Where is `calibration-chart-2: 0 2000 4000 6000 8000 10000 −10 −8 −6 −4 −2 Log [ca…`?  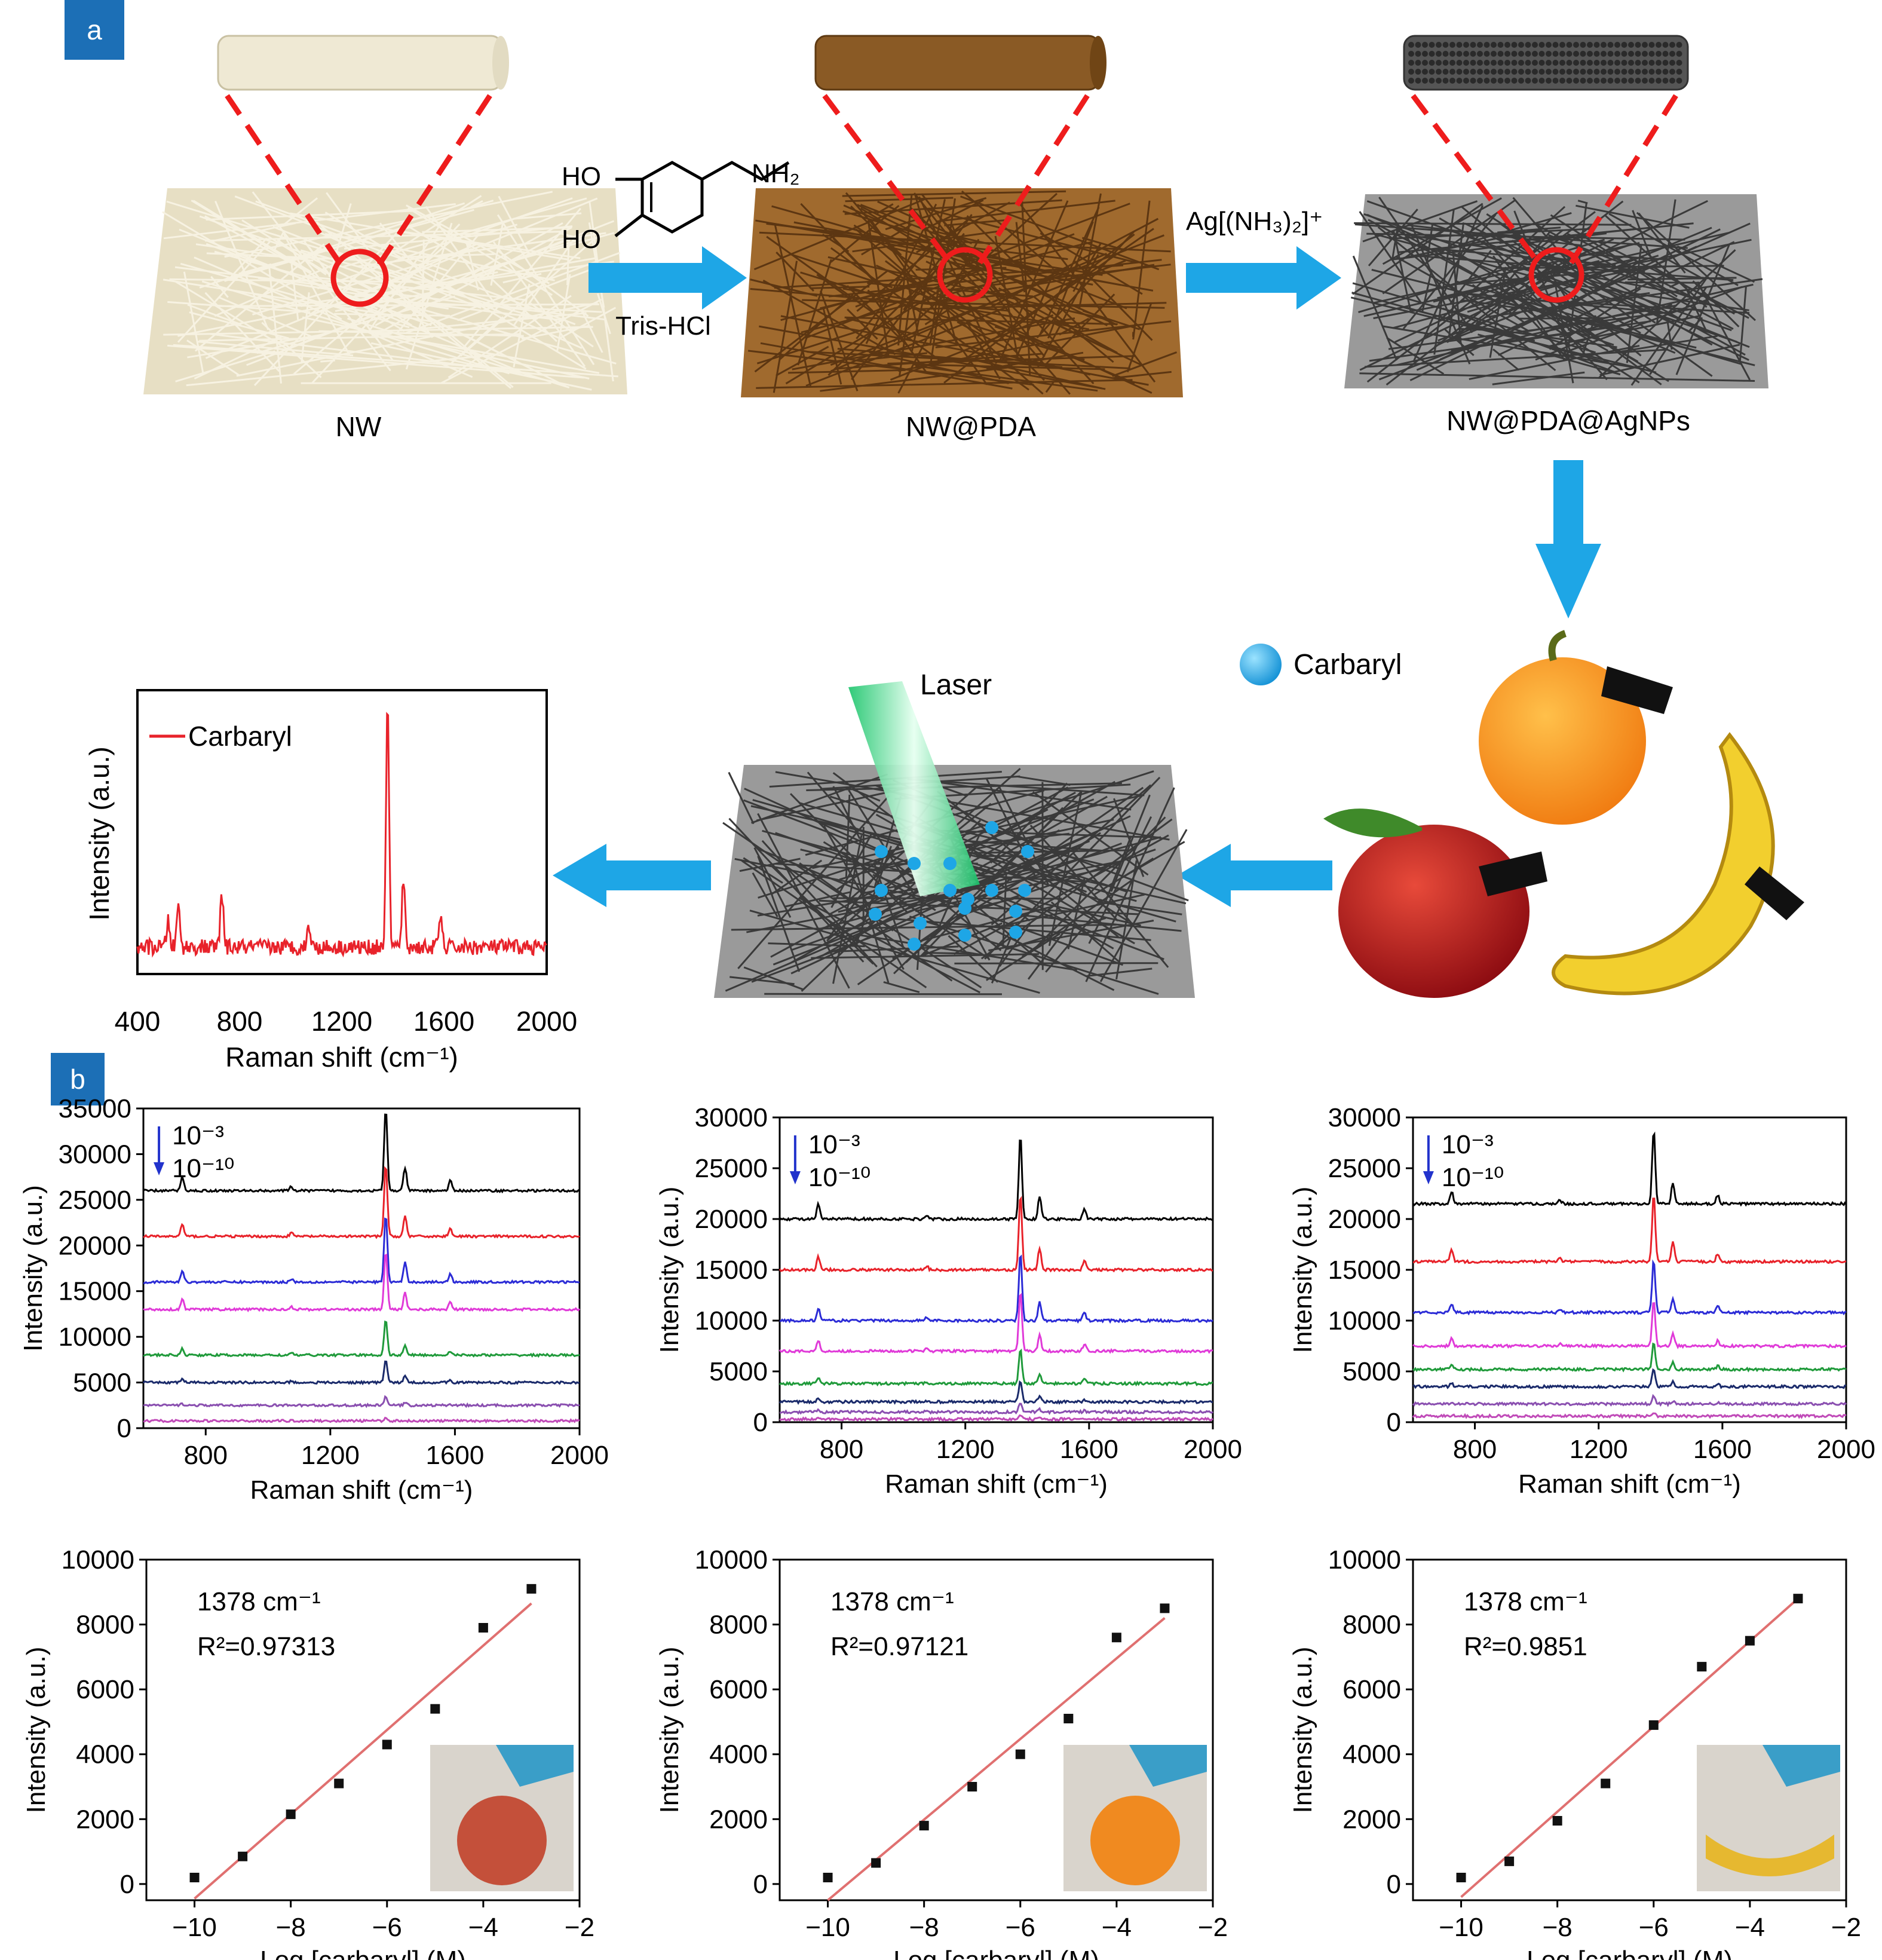 calibration-chart-2: 0 2000 4000 6000 8000 10000 −10 −8 −6 −4 −2 Log [ca… is located at coordinates (942, 1752).